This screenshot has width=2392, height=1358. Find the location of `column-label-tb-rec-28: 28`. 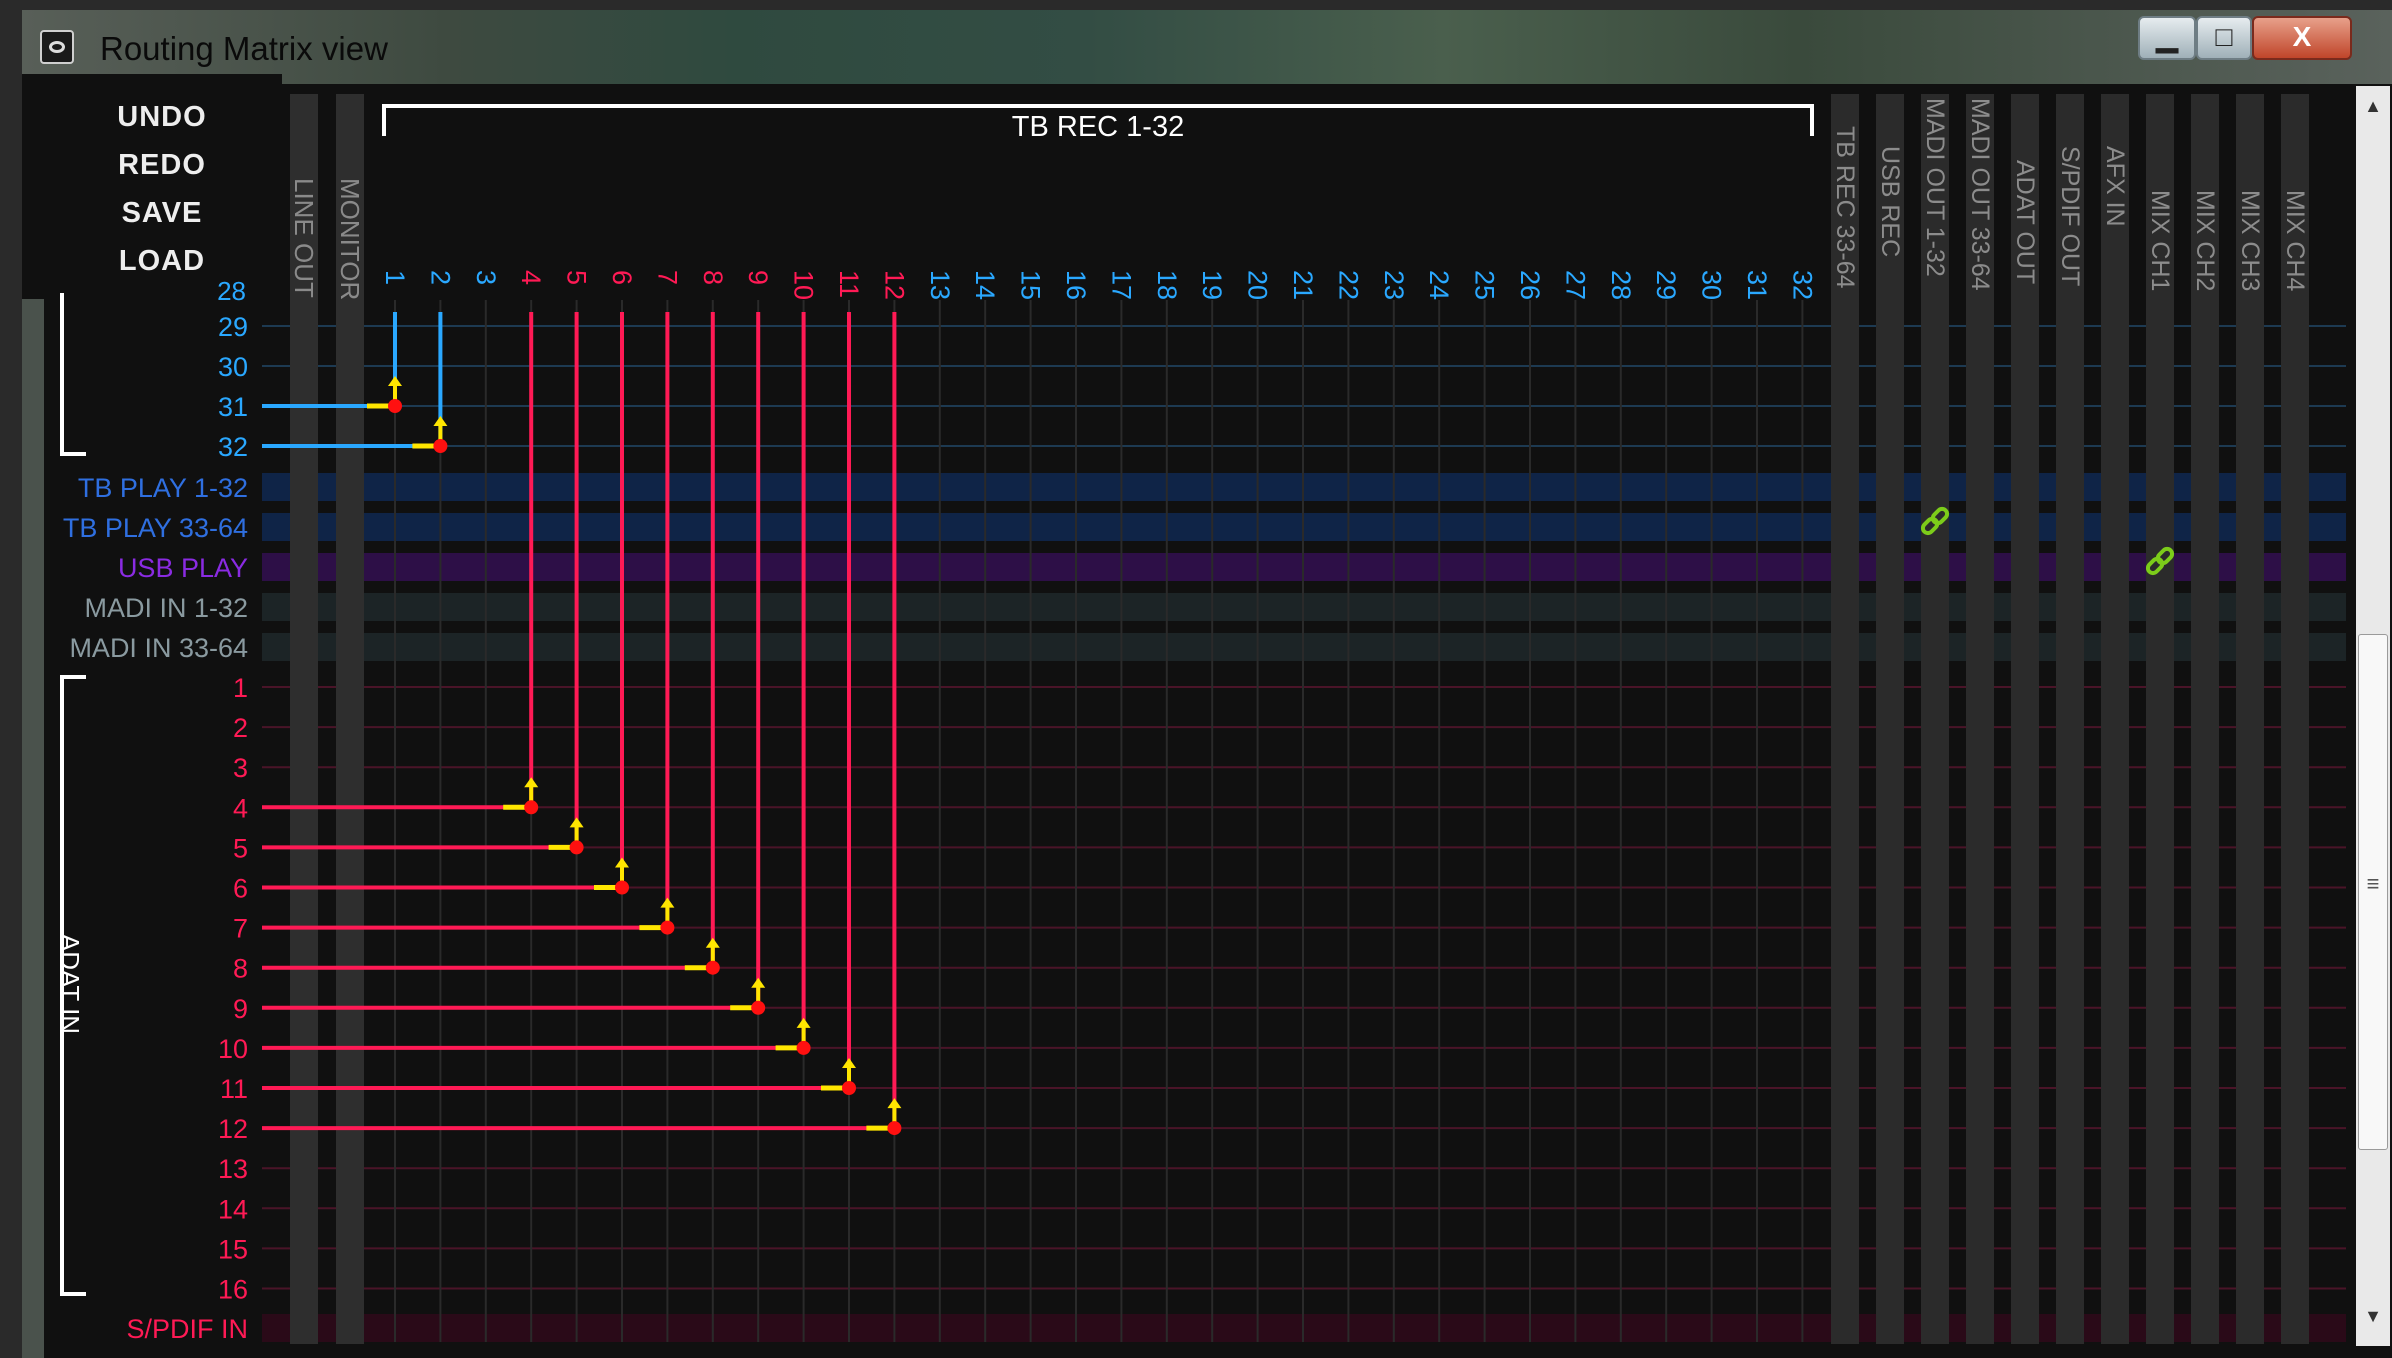

column-label-tb-rec-28: 28 is located at coordinates (1621, 285).